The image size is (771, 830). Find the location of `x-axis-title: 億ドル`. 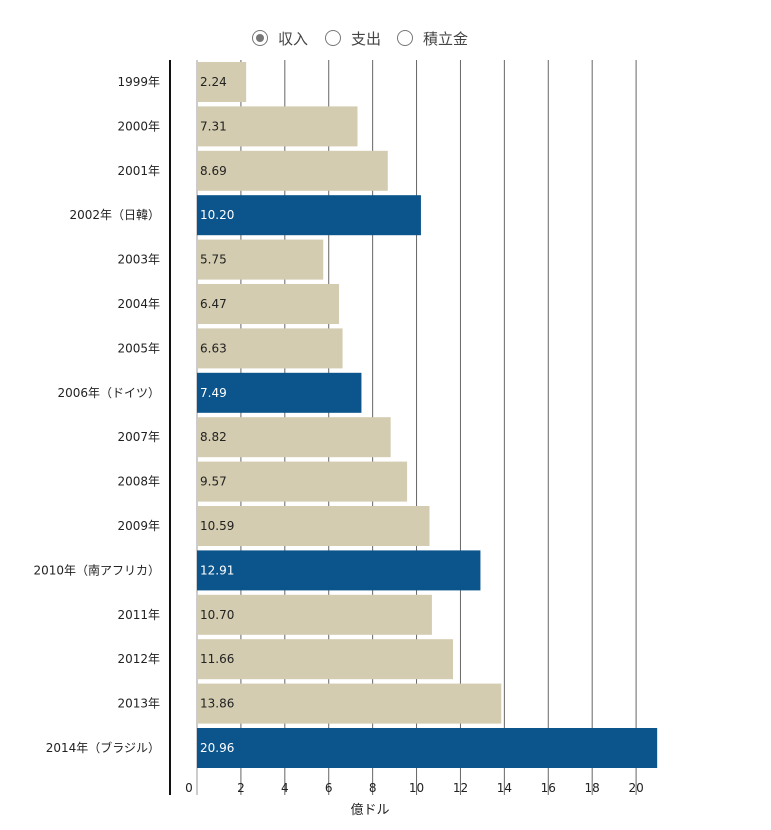

x-axis-title: 億ドル is located at coordinates (369, 810).